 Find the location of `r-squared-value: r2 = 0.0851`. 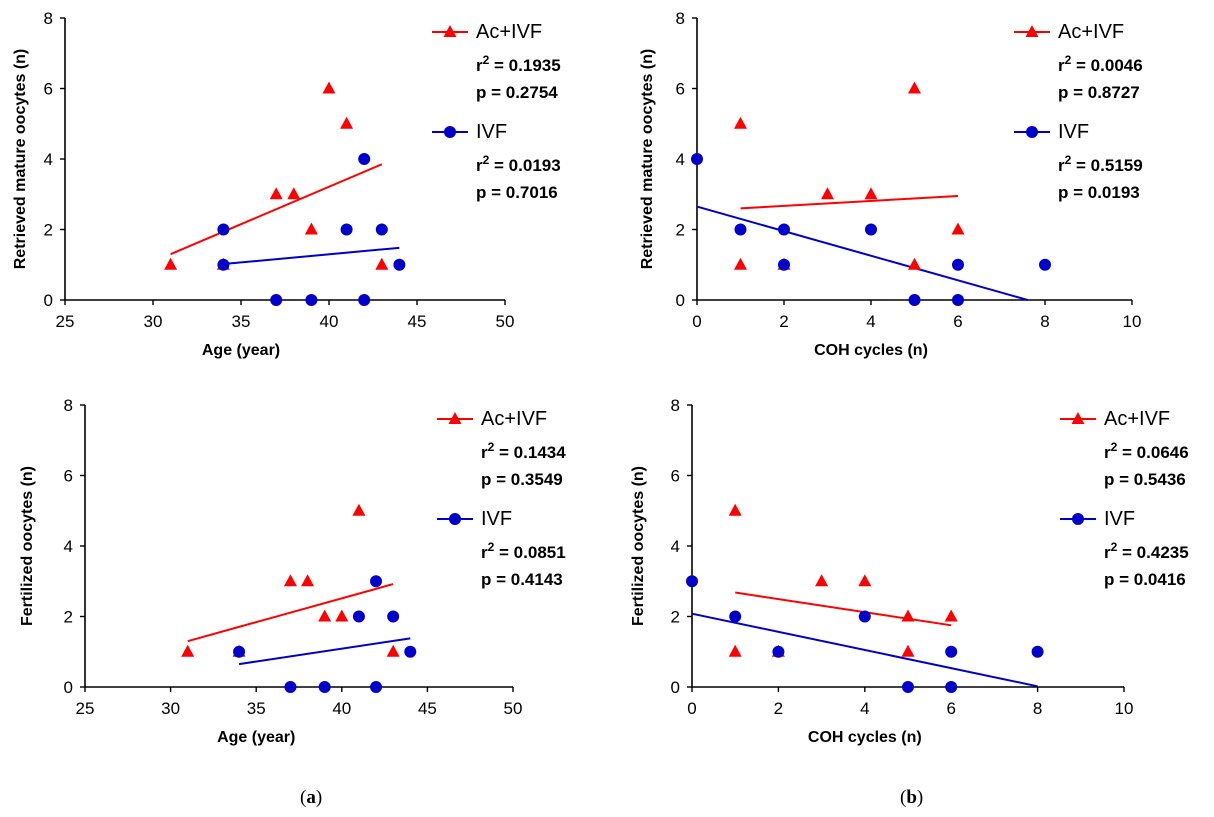

r-squared-value: r2 = 0.0851 is located at coordinates (523, 551).